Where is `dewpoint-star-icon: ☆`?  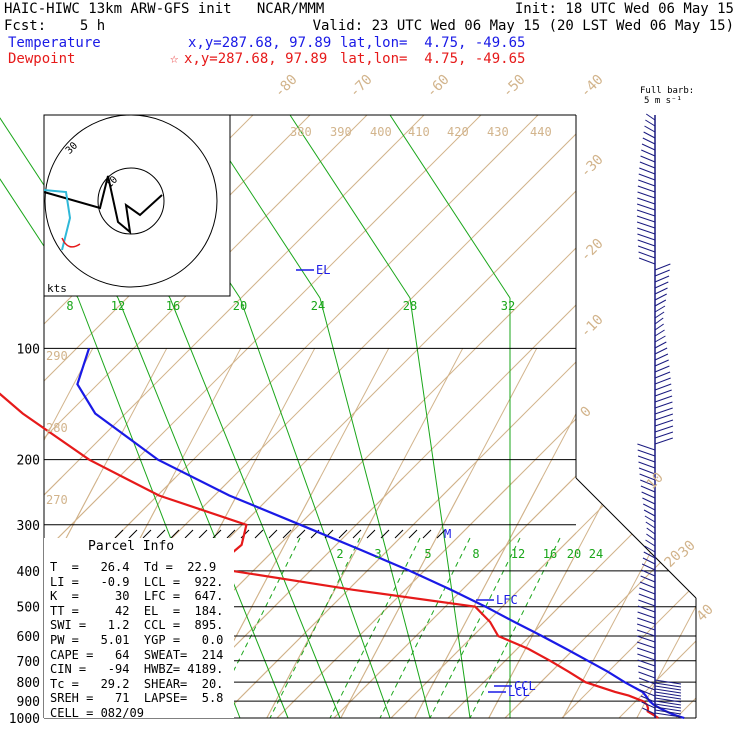
dewpoint-star-icon: ☆ is located at coordinates (174, 59).